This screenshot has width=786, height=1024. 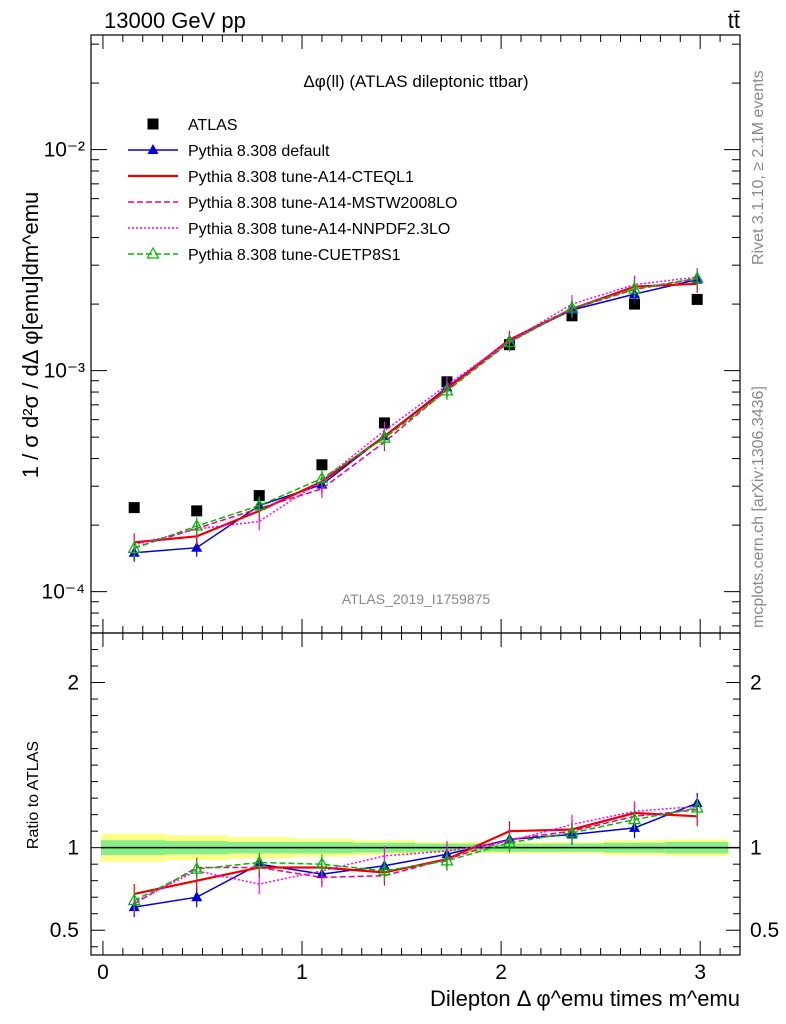 I want to click on legend-label: Pythia 8.308 default, so click(x=259, y=151).